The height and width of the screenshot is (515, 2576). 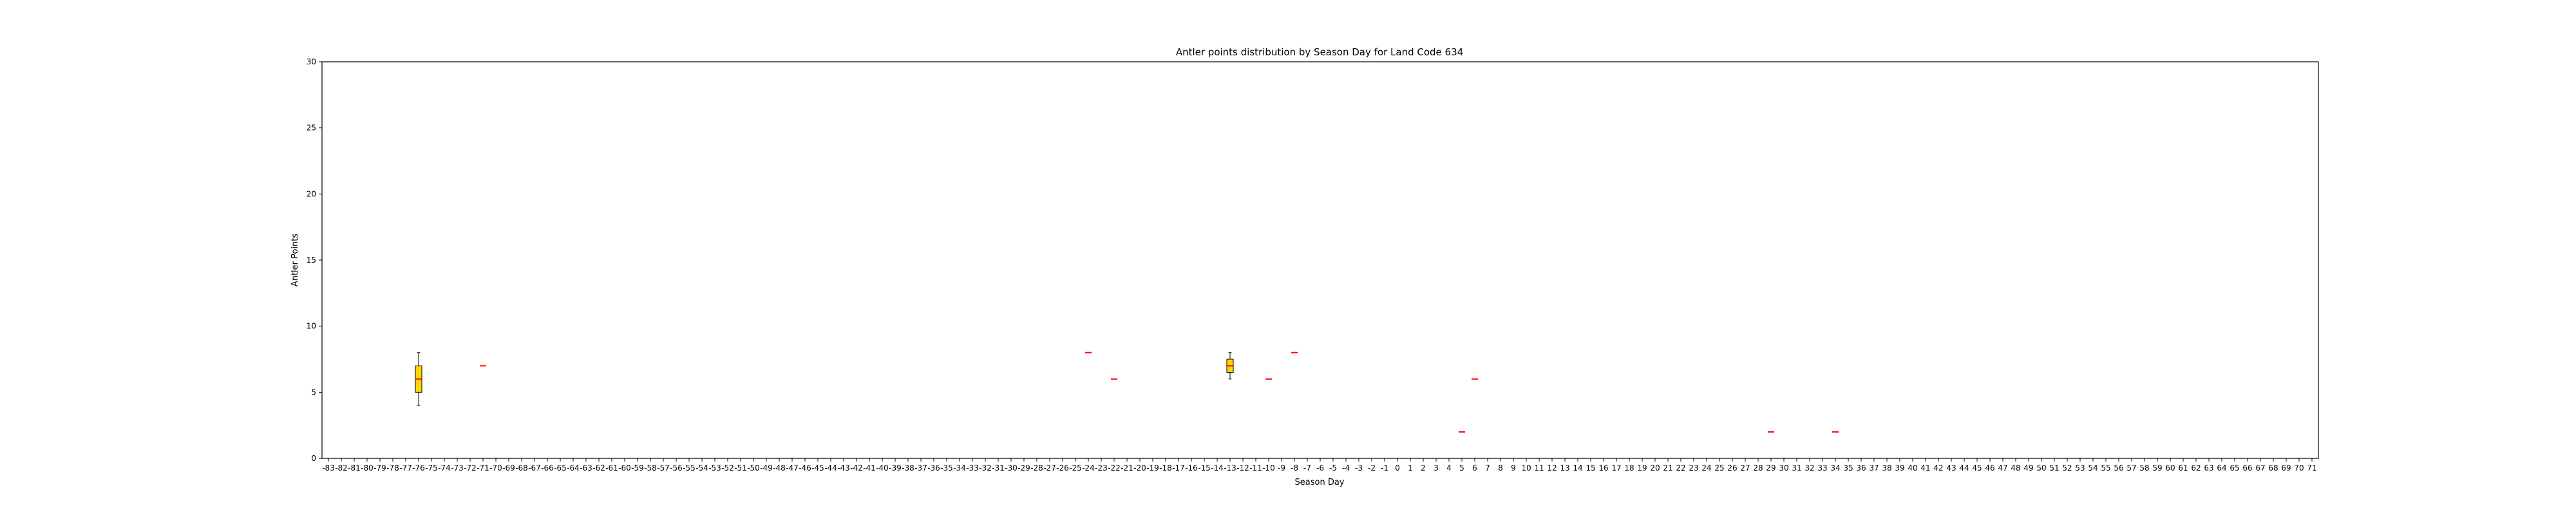 What do you see at coordinates (354, 468) in the screenshot?
I see `x-tick-label: -81` at bounding box center [354, 468].